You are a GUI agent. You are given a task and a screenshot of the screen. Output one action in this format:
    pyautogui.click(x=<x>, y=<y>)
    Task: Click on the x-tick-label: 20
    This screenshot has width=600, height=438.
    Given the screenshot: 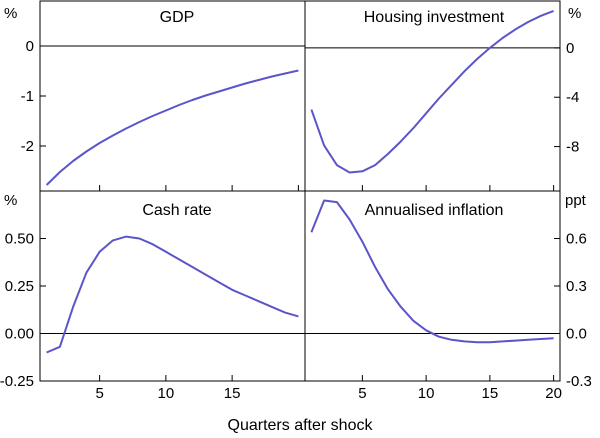 What is the action you would take?
    pyautogui.click(x=553, y=393)
    